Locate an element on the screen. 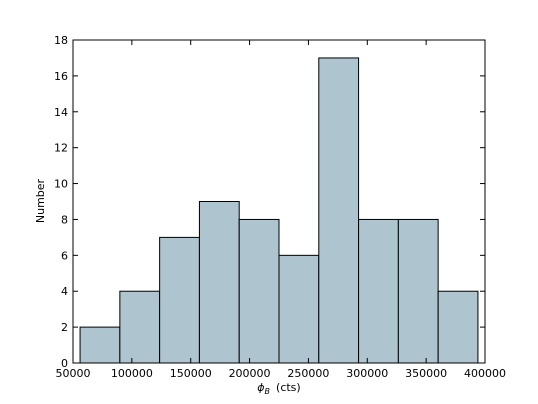 The height and width of the screenshot is (404, 538). x-tick-label: 200000 is located at coordinates (250, 373).